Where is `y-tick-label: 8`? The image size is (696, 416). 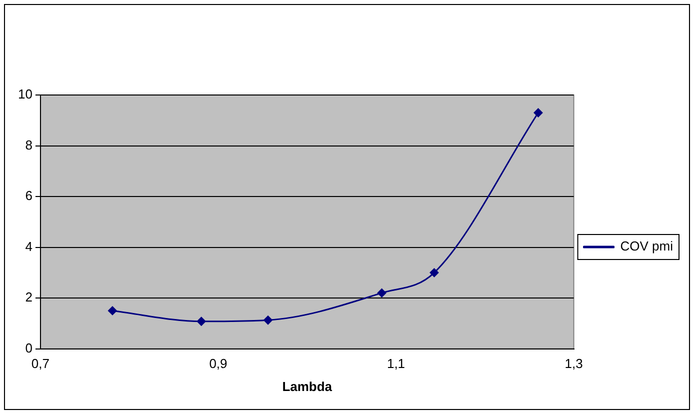
y-tick-label: 8 is located at coordinates (28, 144).